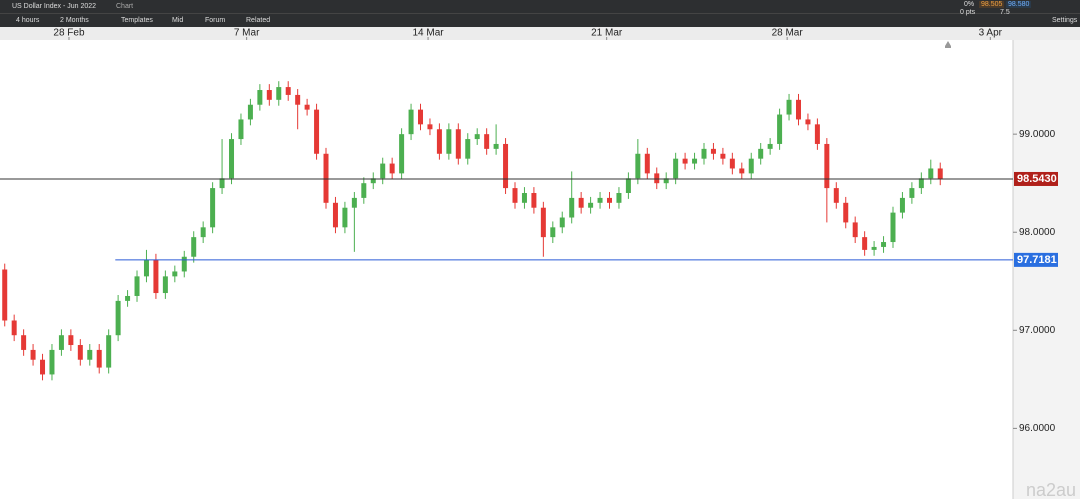  What do you see at coordinates (992, 4) in the screenshot?
I see `bid: 98.505` at bounding box center [992, 4].